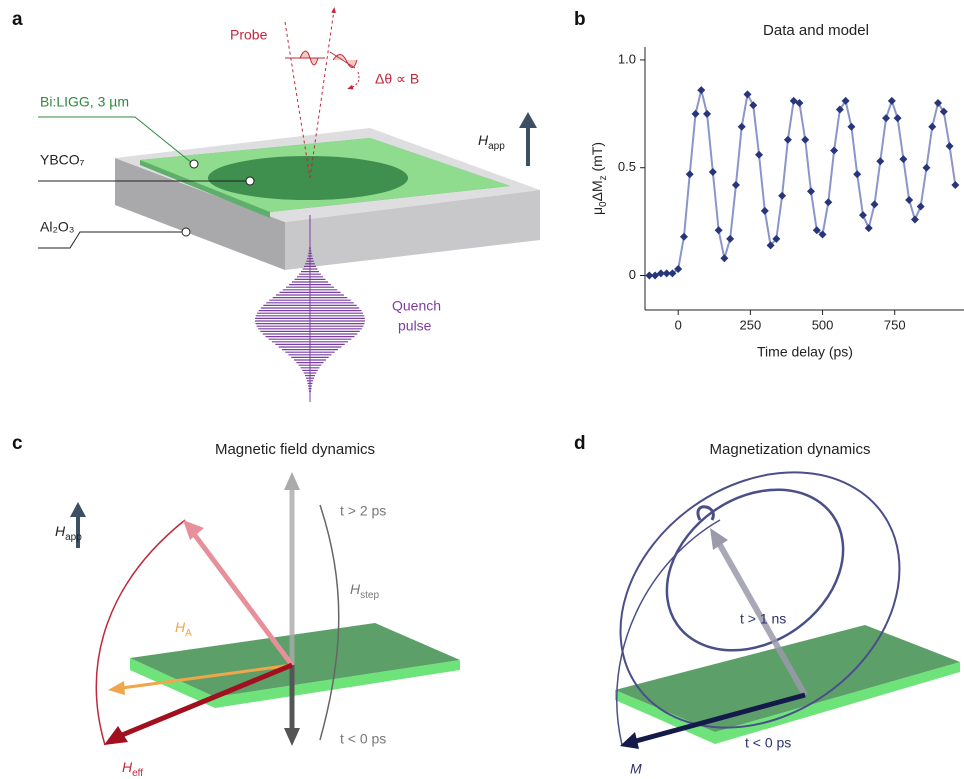 Image resolution: width=964 pixels, height=779 pixels. I want to click on magnetization-label: M, so click(636, 769).